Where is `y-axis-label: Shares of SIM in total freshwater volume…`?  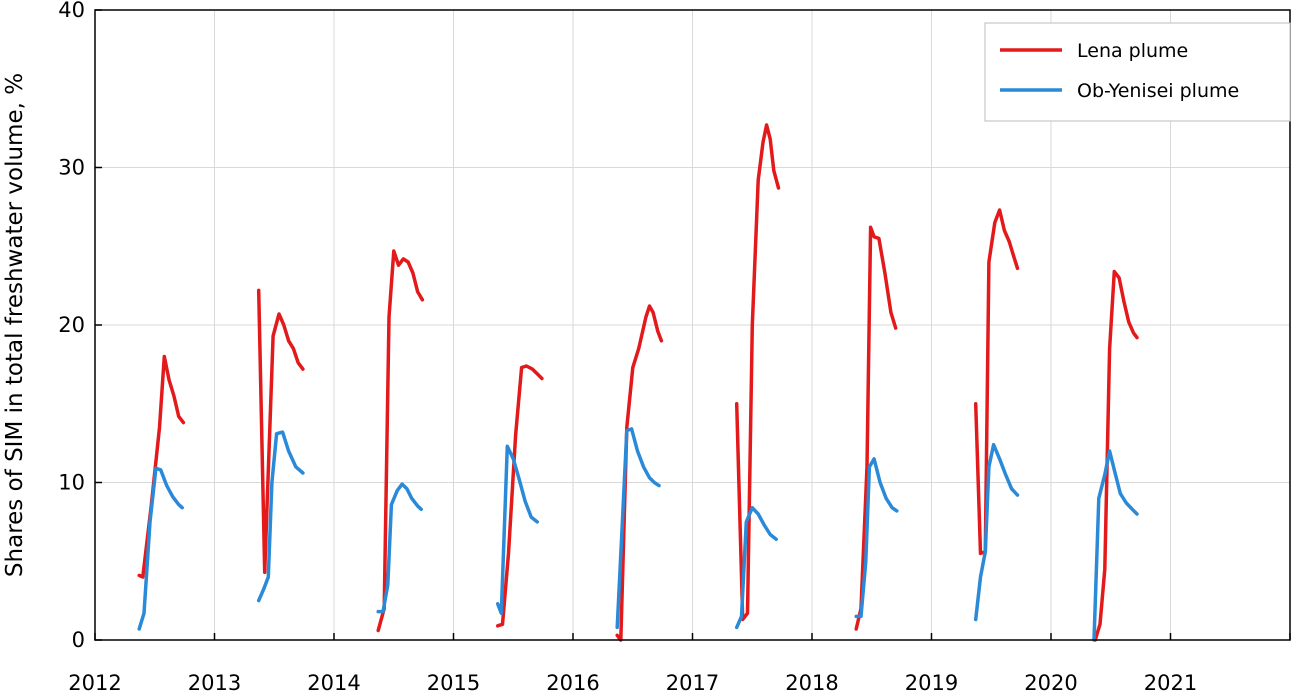 y-axis-label: Shares of SIM in total freshwater volume… is located at coordinates (15, 325).